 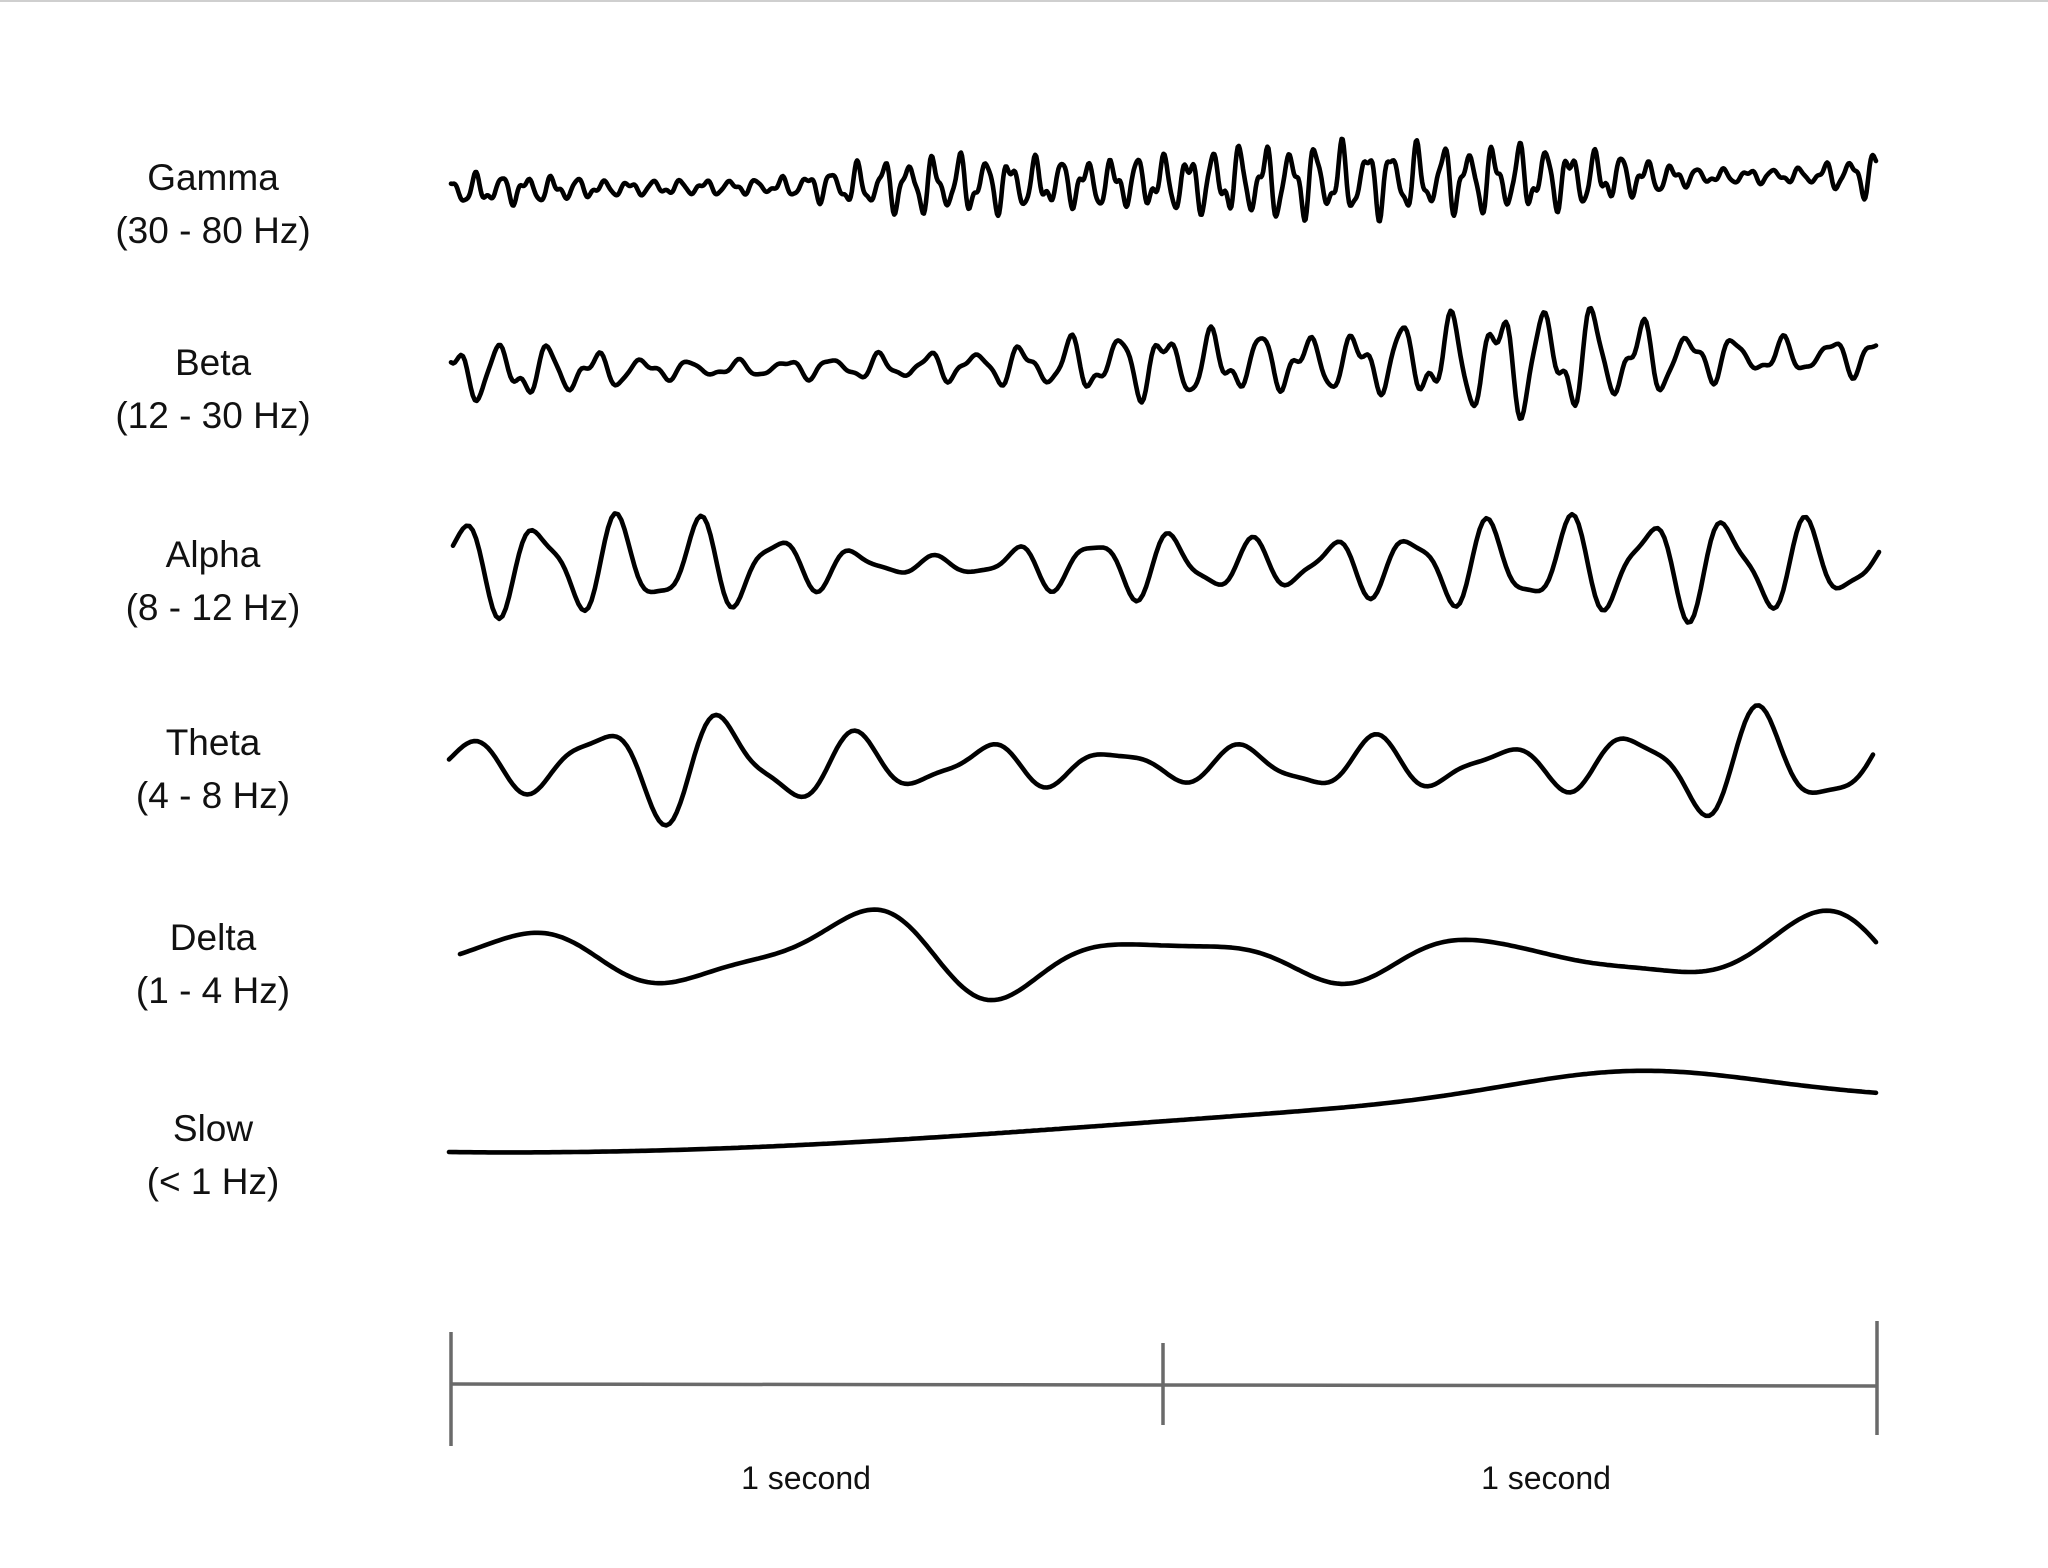 I want to click on band-slow: Slow (< 1 Hz), so click(x=1013, y=1135).